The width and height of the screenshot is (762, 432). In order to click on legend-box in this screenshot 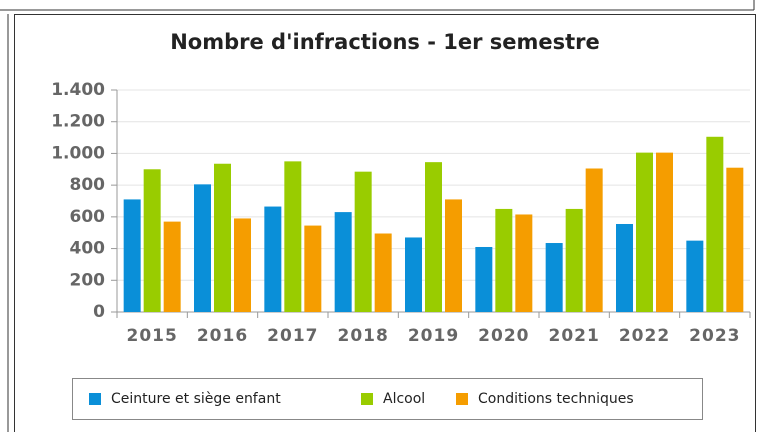, I will do `click(387, 399)`.